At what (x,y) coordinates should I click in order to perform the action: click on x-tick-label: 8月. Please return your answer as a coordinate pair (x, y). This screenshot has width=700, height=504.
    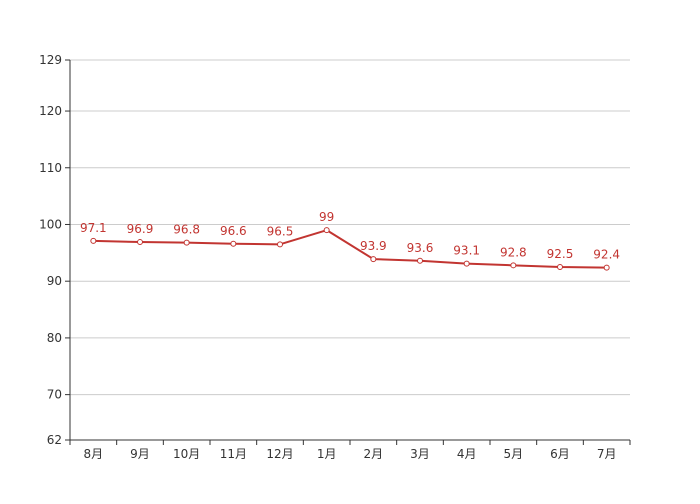
    Looking at the image, I should click on (94, 454).